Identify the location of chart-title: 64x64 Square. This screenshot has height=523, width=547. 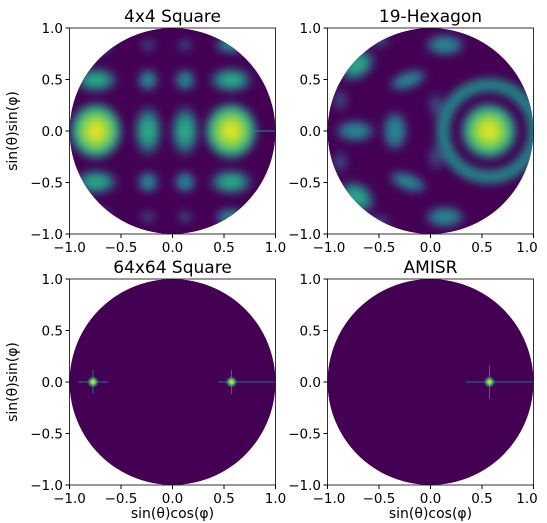
(172, 268).